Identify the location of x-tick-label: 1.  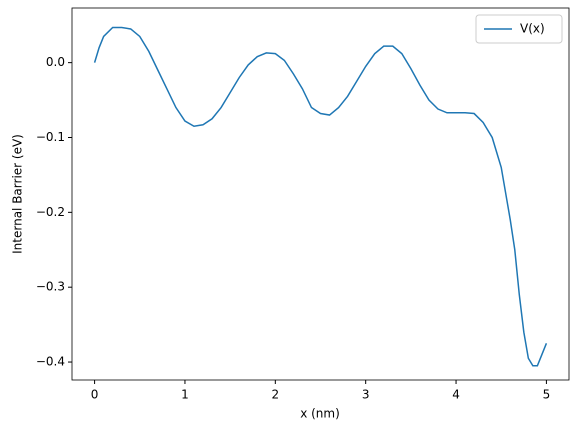
(185, 395).